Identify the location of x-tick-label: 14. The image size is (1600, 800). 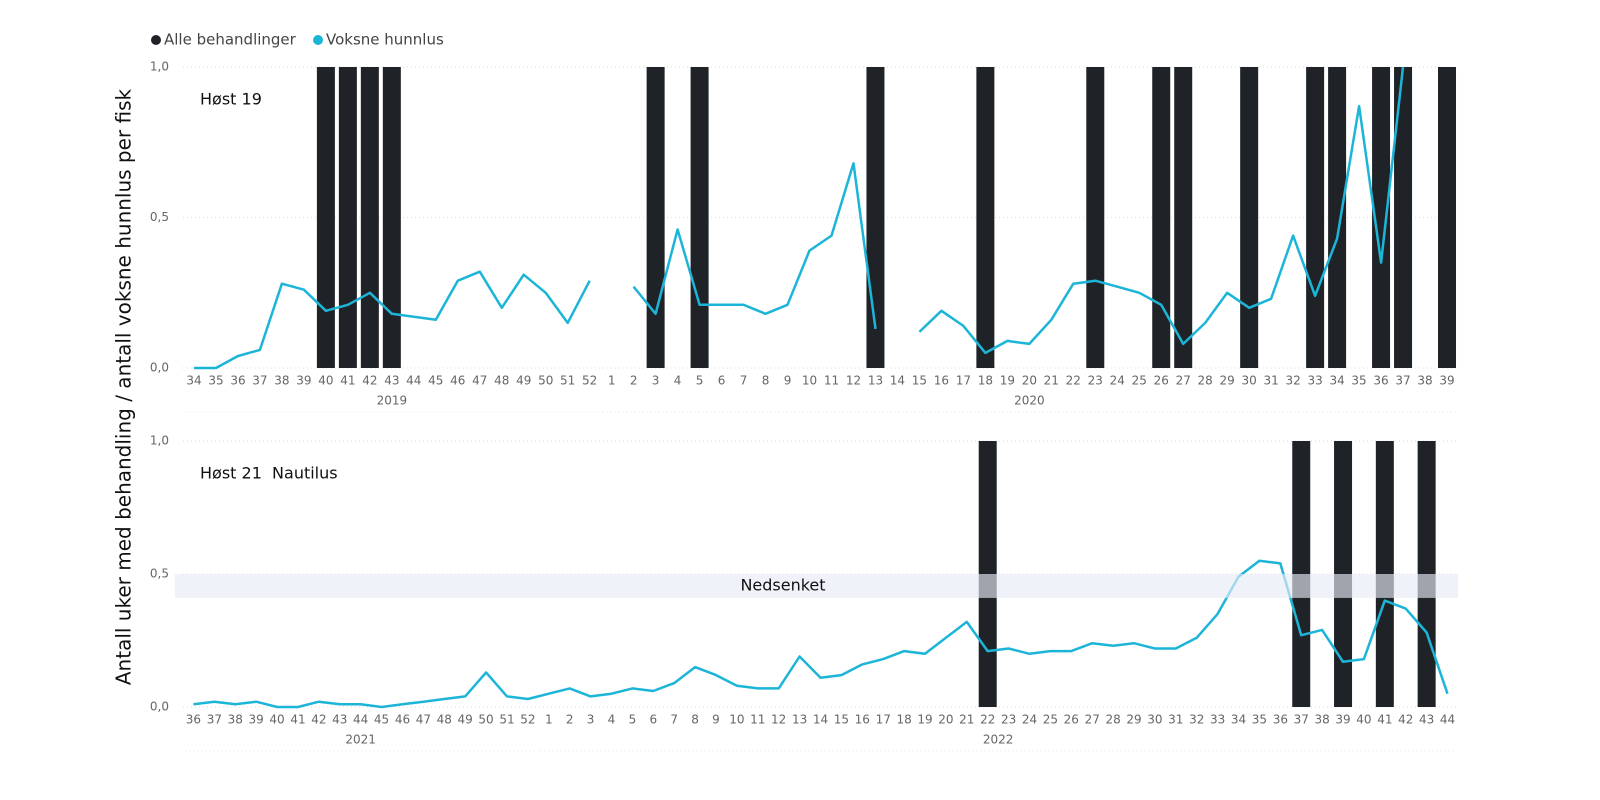
(820, 720).